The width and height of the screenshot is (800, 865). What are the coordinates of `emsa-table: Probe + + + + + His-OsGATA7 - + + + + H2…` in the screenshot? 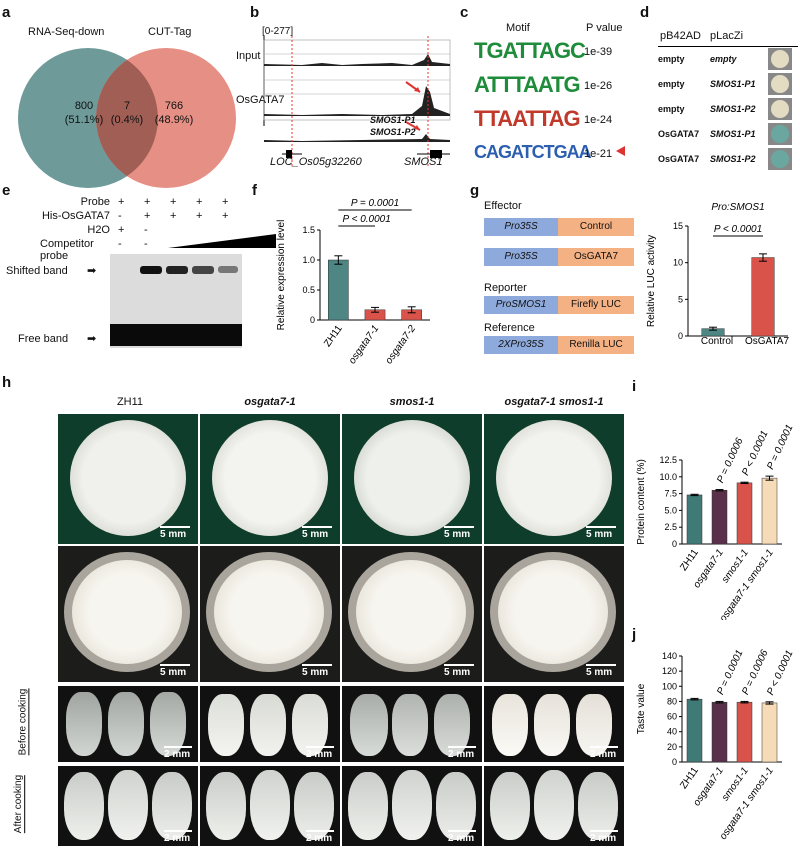 It's located at (158, 229).